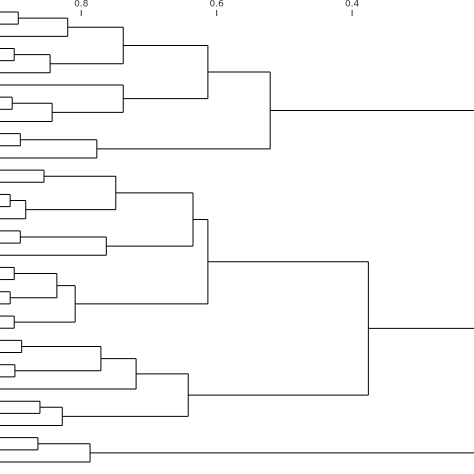  I want to click on x-tick-label: 0.4, so click(352, 5).